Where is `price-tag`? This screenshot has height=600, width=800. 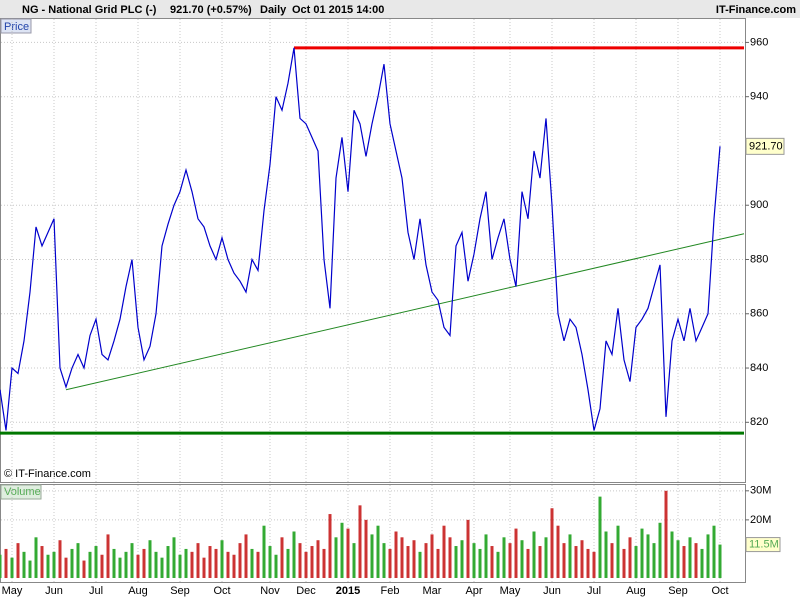 price-tag is located at coordinates (16, 26).